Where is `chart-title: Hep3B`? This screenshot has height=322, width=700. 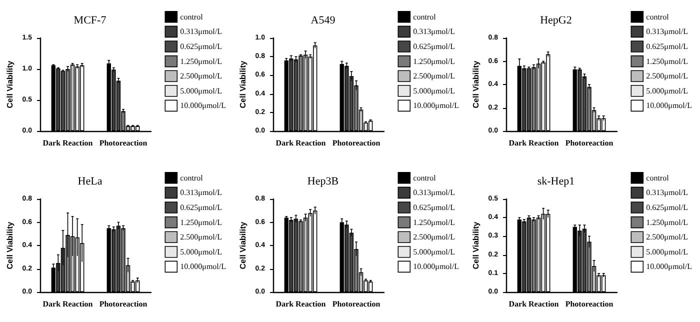
chart-title: Hep3B is located at coordinates (323, 182).